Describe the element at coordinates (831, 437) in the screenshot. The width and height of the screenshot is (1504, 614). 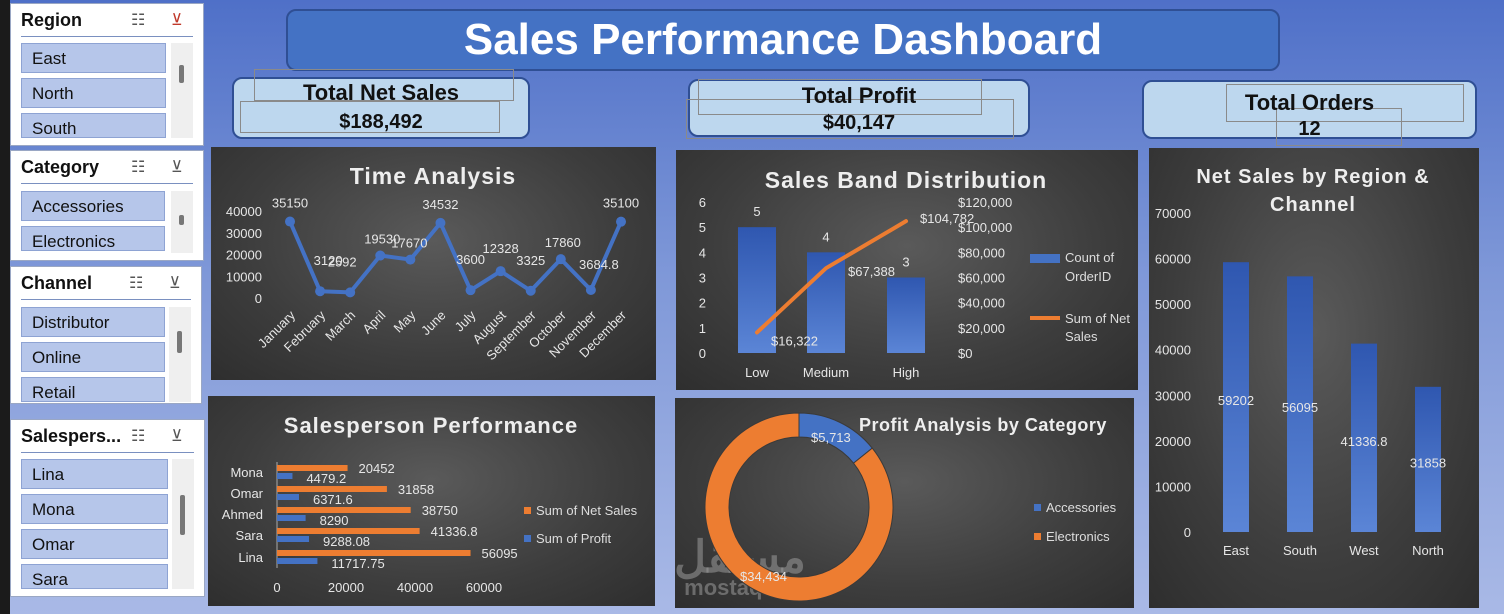
I see `data-label: $5,713` at that location.